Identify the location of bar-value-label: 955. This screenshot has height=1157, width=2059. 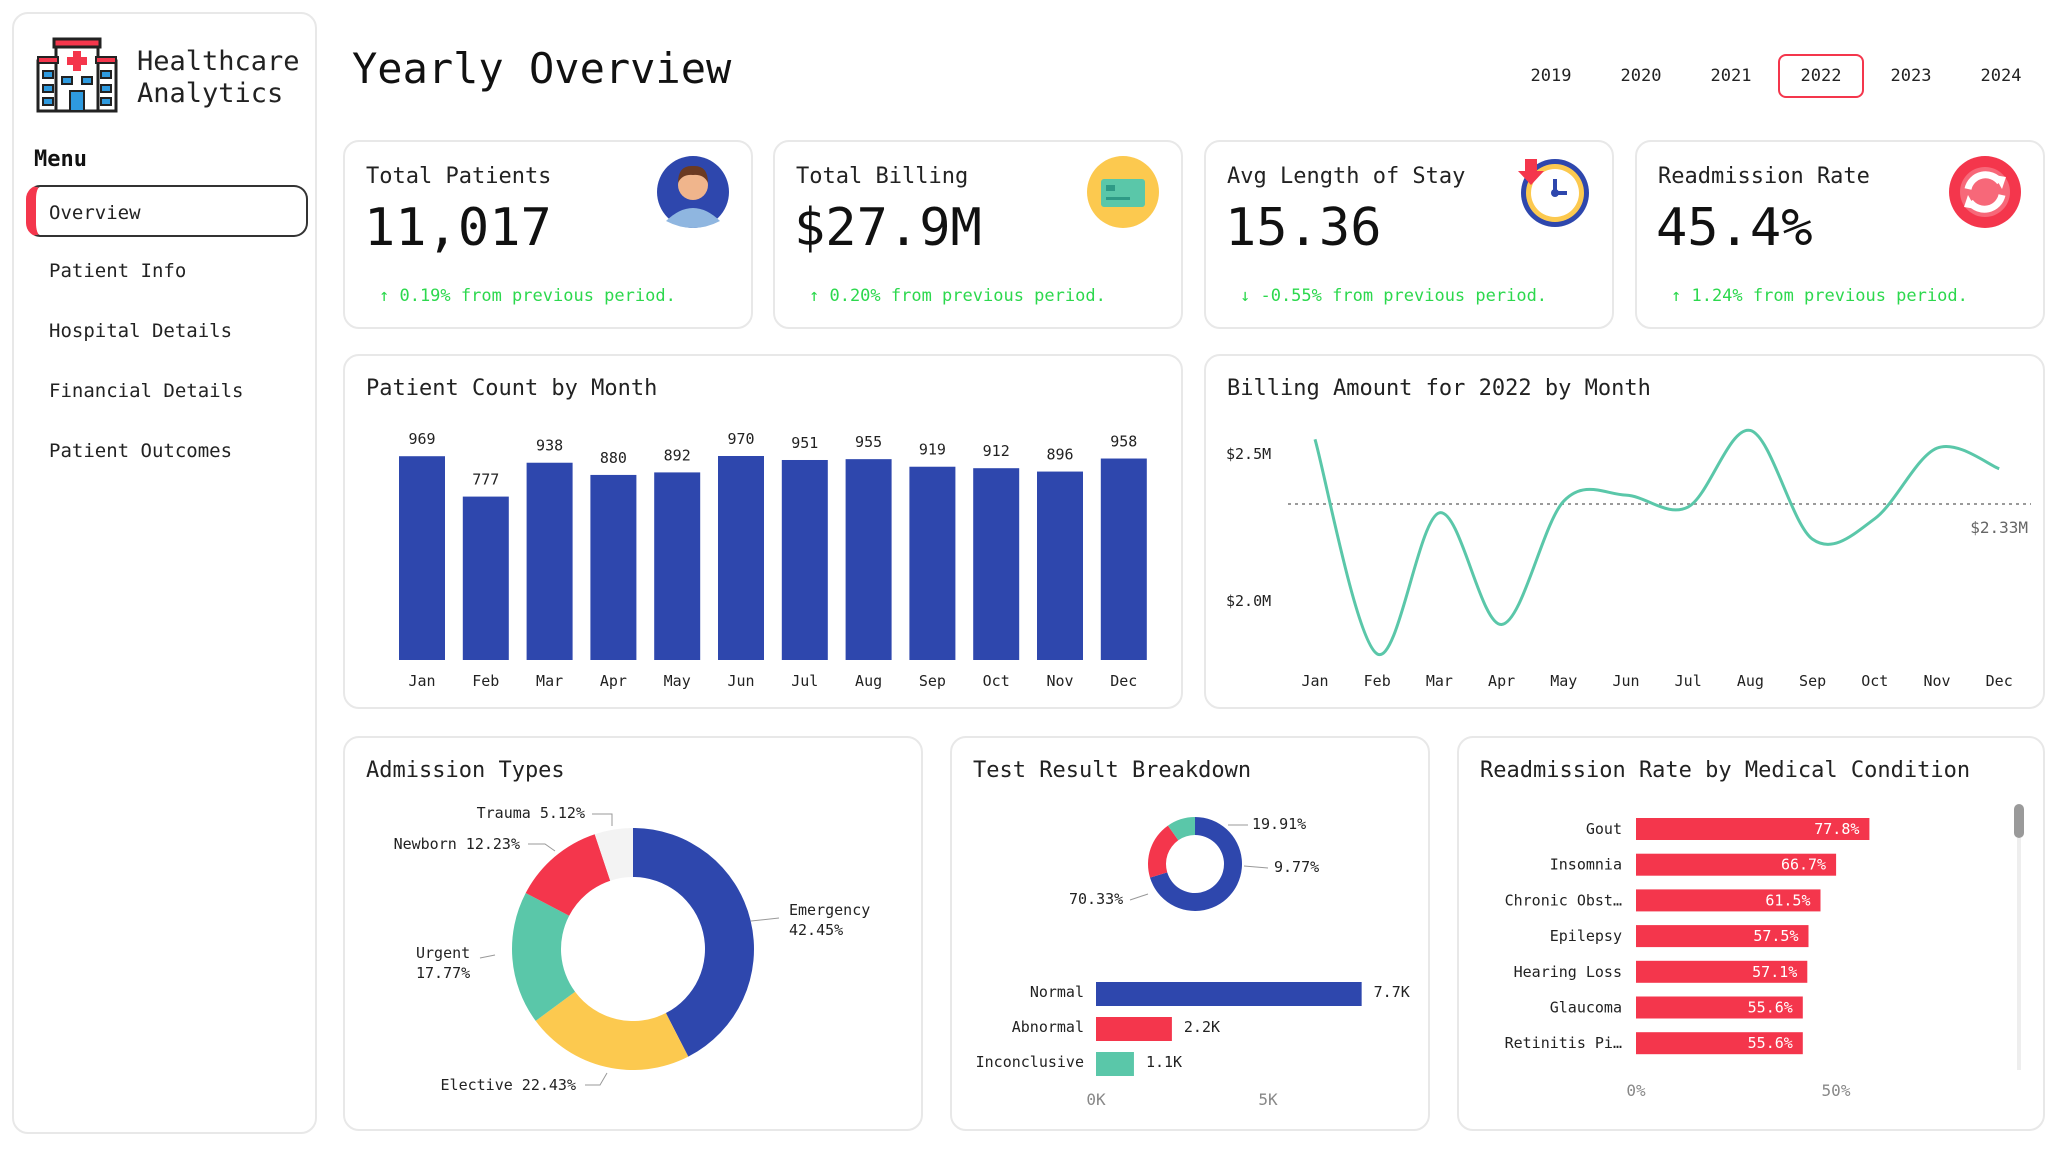
(868, 442).